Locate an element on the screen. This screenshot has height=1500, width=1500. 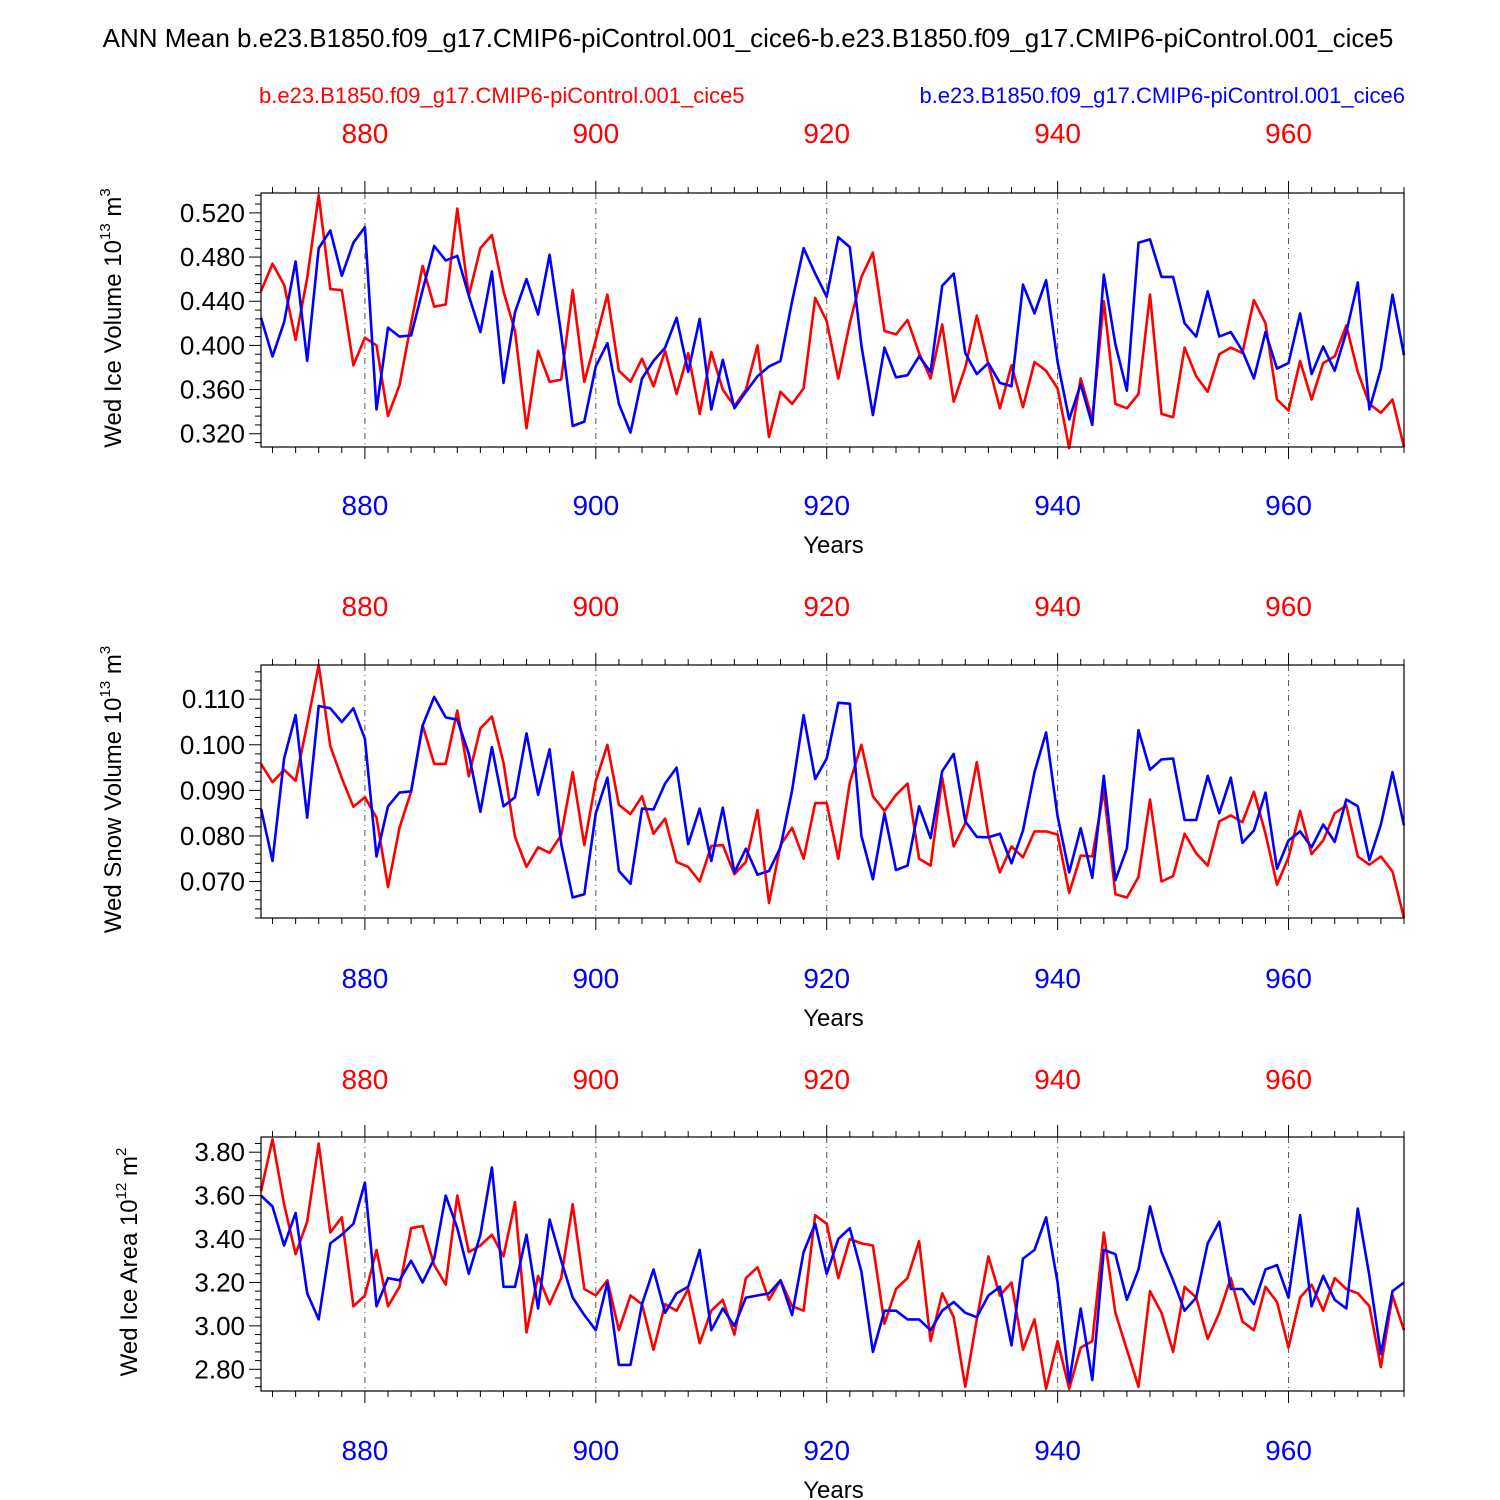
y-tick-label: 3.80 is located at coordinates (219, 1152).